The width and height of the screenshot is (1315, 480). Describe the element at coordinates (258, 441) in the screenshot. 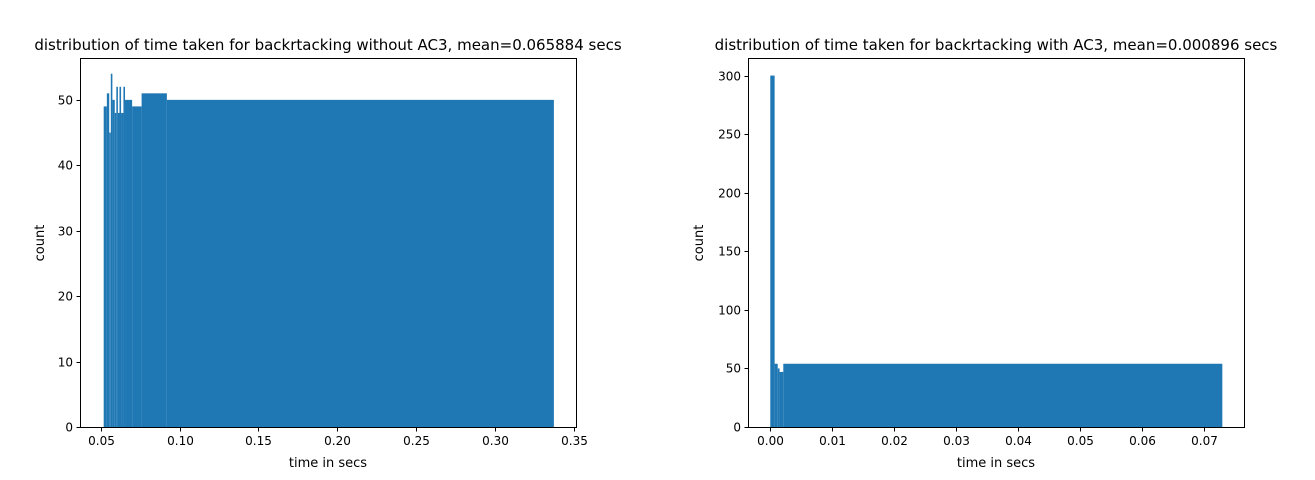

I see `x-tick-label: 0.15` at that location.